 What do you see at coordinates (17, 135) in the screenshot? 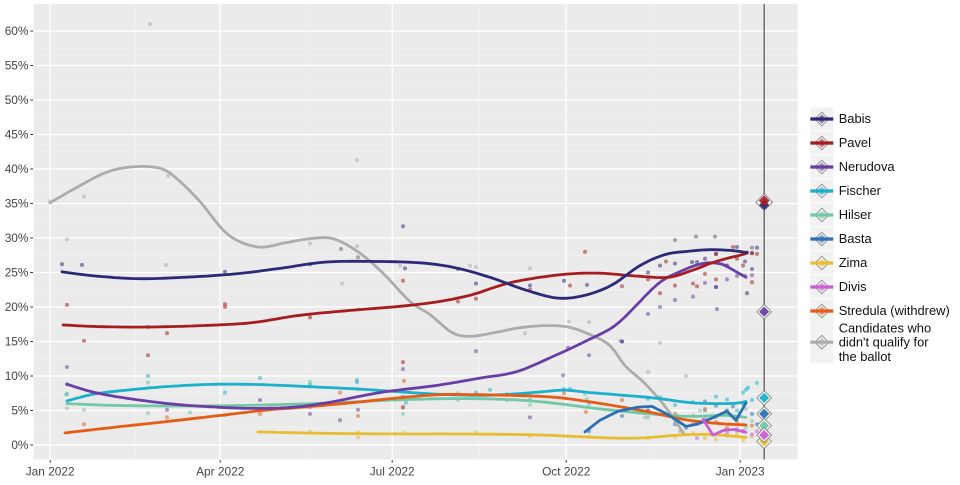
I see `svg-text: 45%` at bounding box center [17, 135].